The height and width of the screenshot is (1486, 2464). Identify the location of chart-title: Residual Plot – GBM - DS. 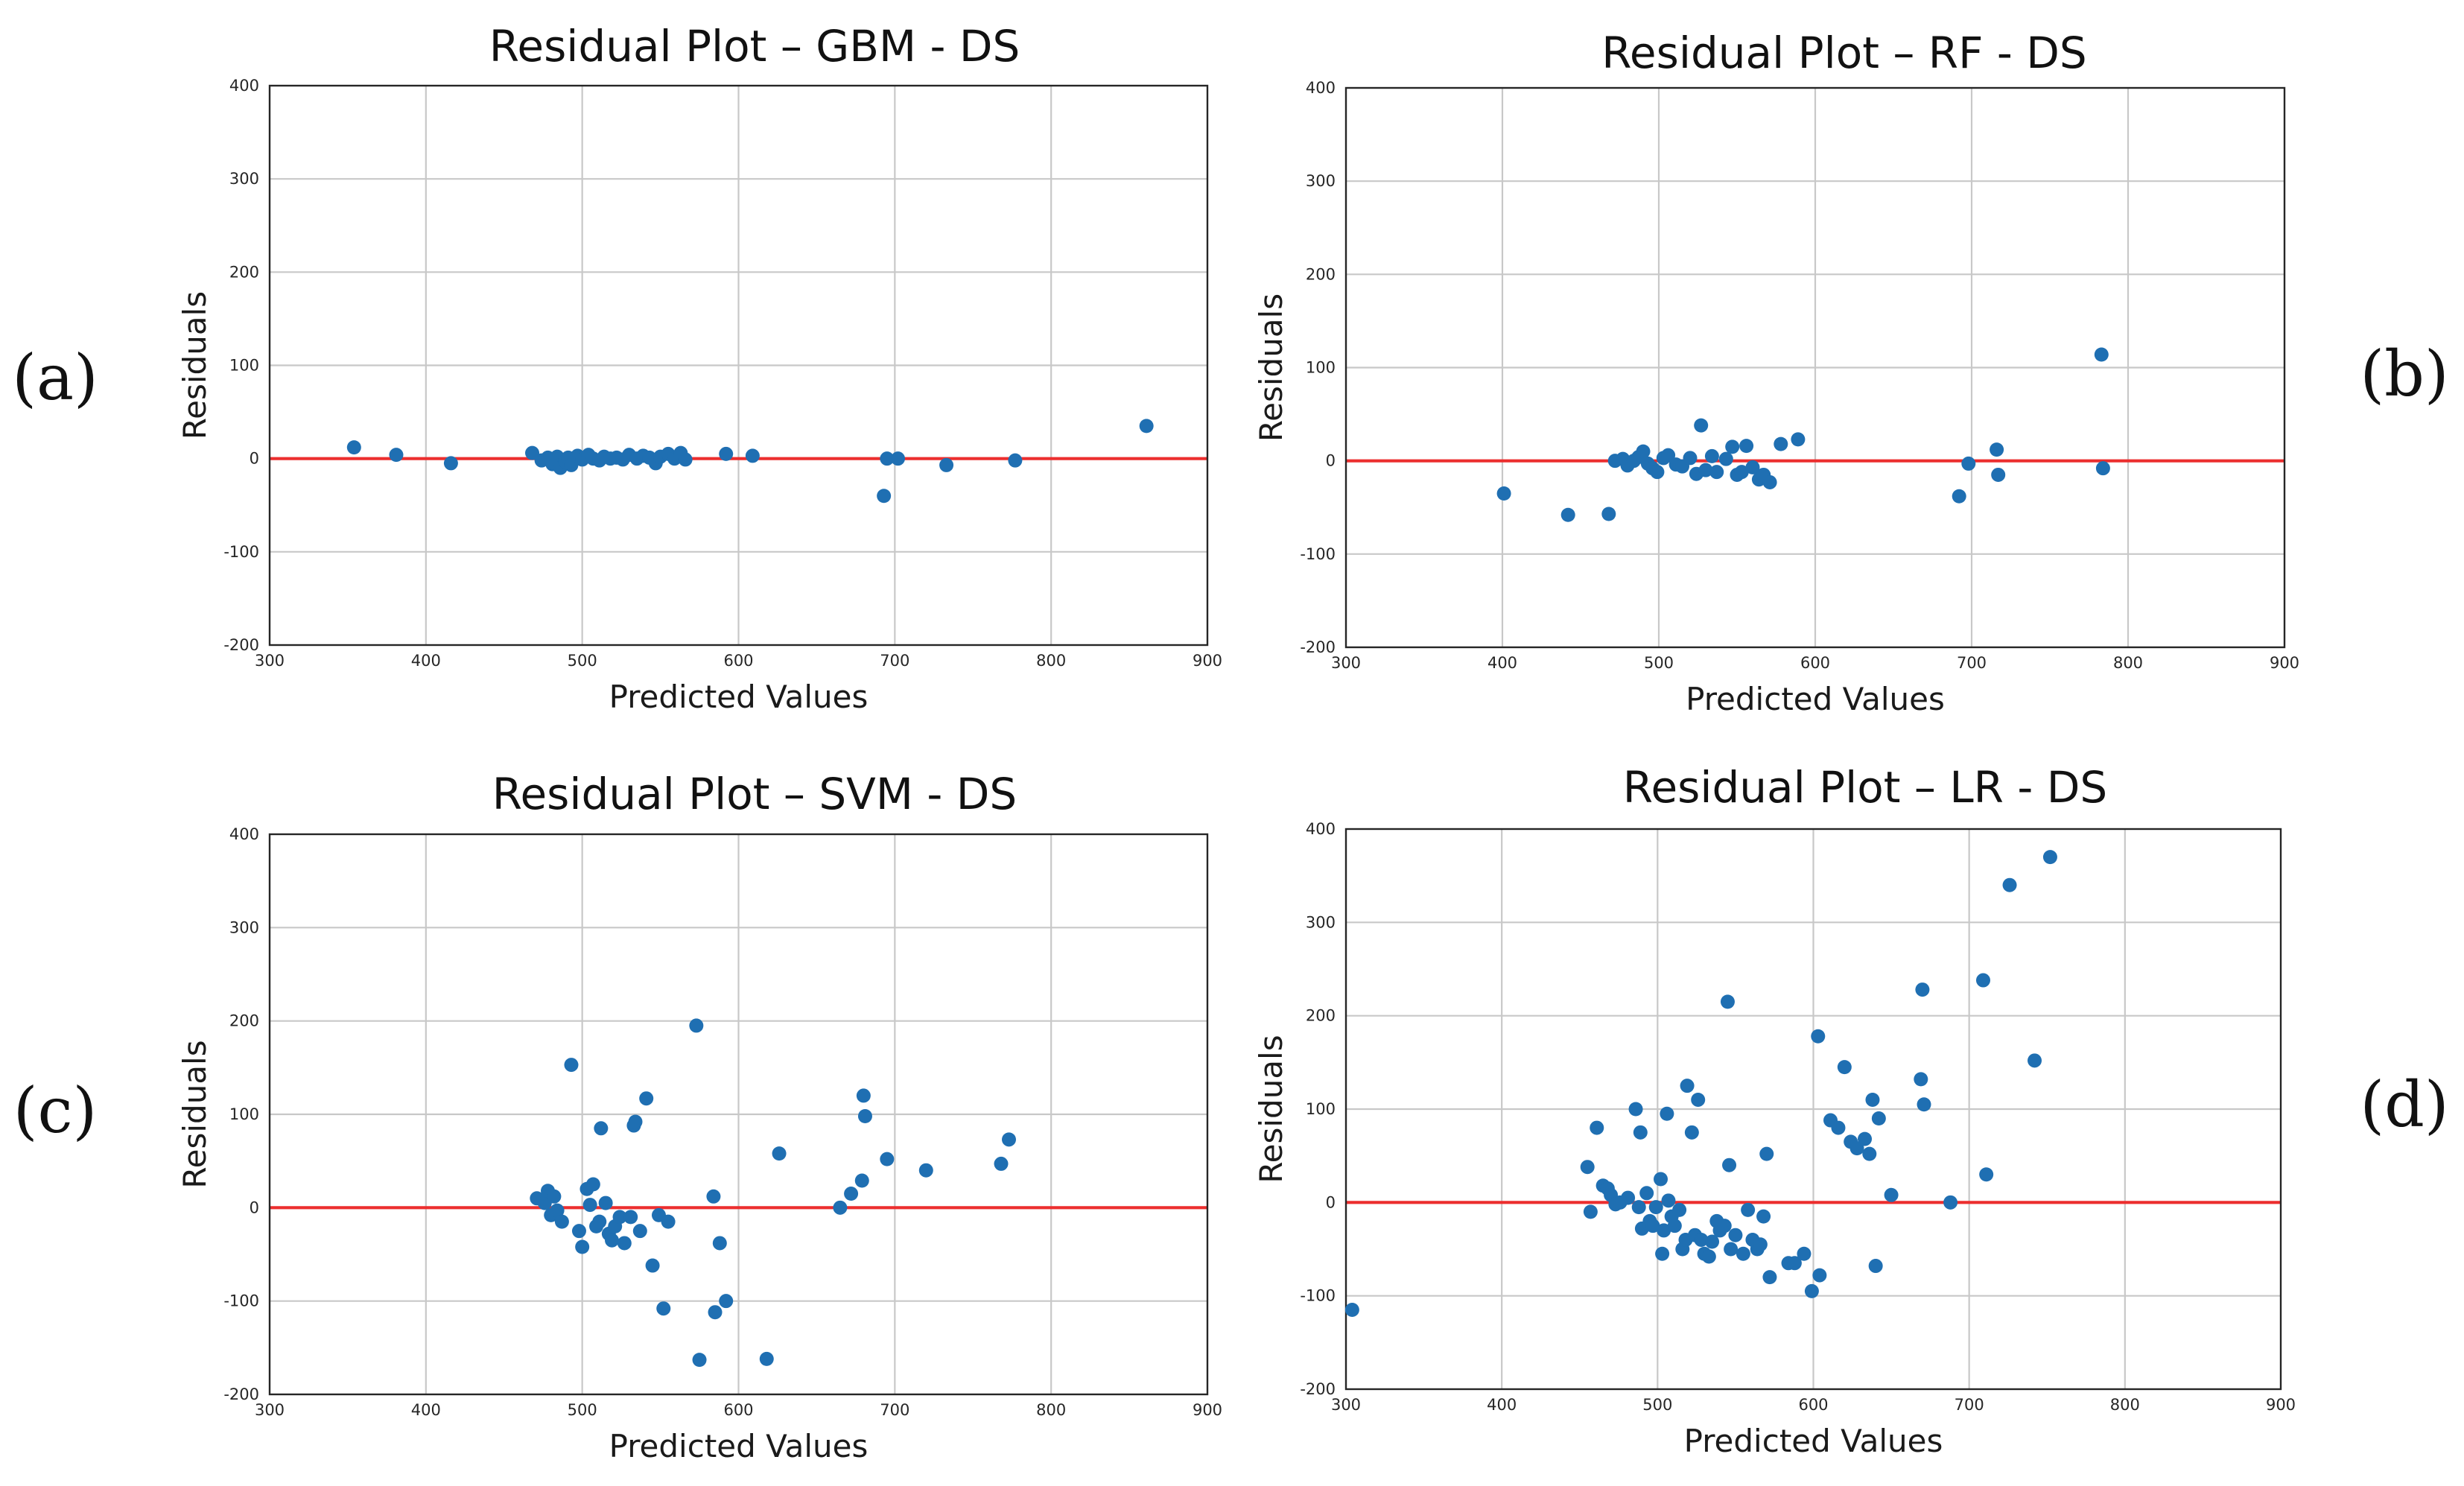
(754, 46).